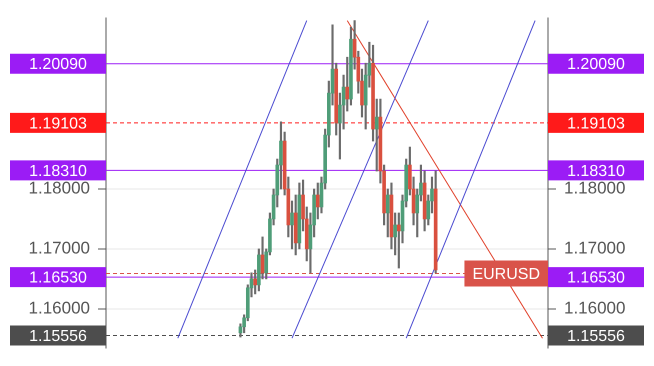 This screenshot has height=366, width=654. Describe the element at coordinates (595, 308) in the screenshot. I see `y2-tick-label: 1.16000` at that location.